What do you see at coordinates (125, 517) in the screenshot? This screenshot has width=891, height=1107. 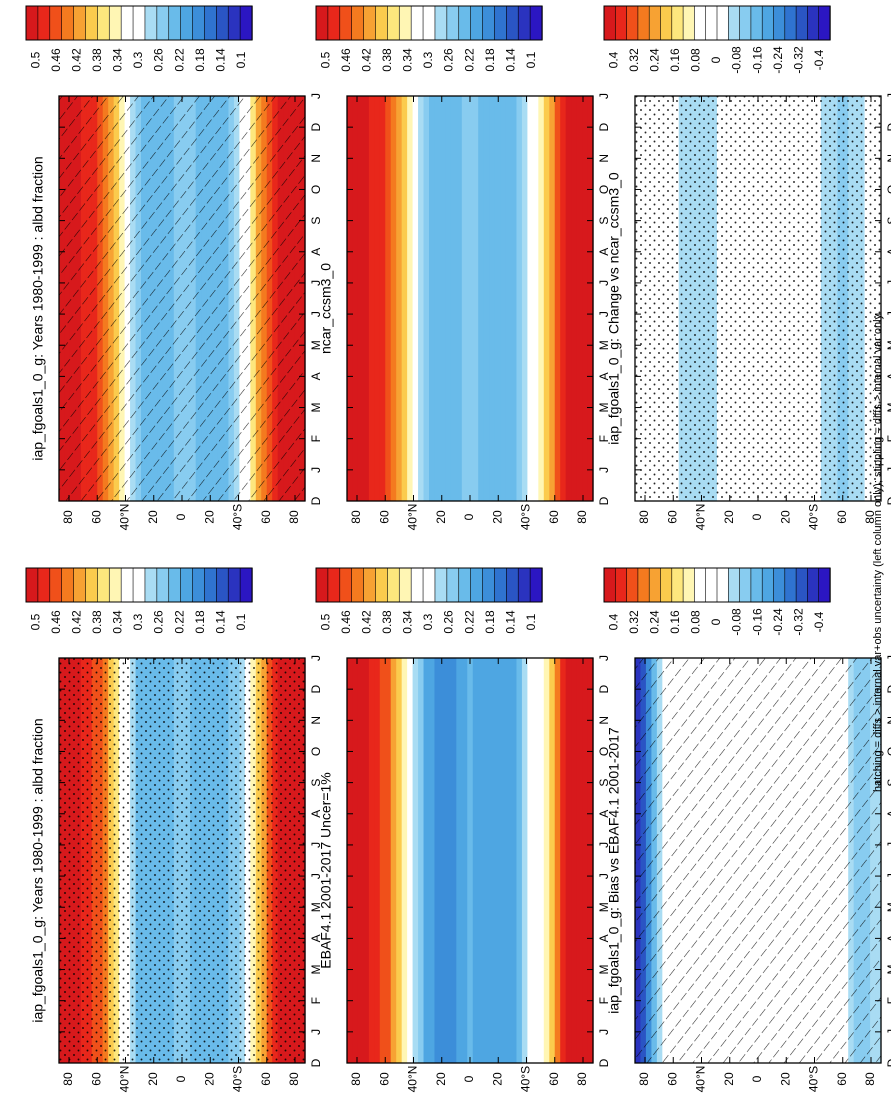 I see `latitude-label: 40°N` at bounding box center [125, 517].